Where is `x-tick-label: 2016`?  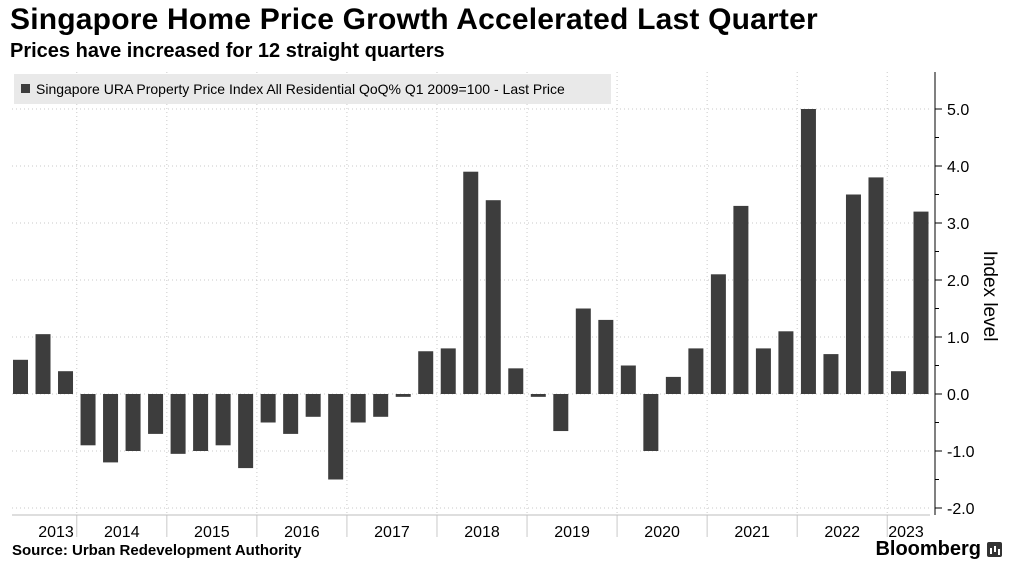 x-tick-label: 2016 is located at coordinates (302, 532).